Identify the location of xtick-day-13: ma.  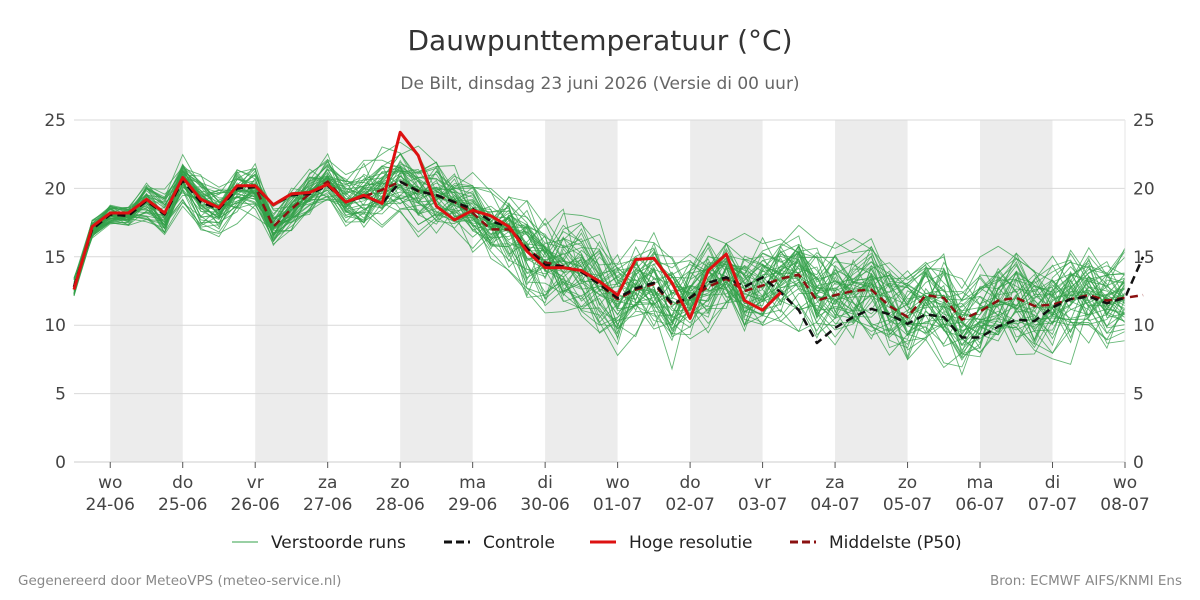
(980, 483).